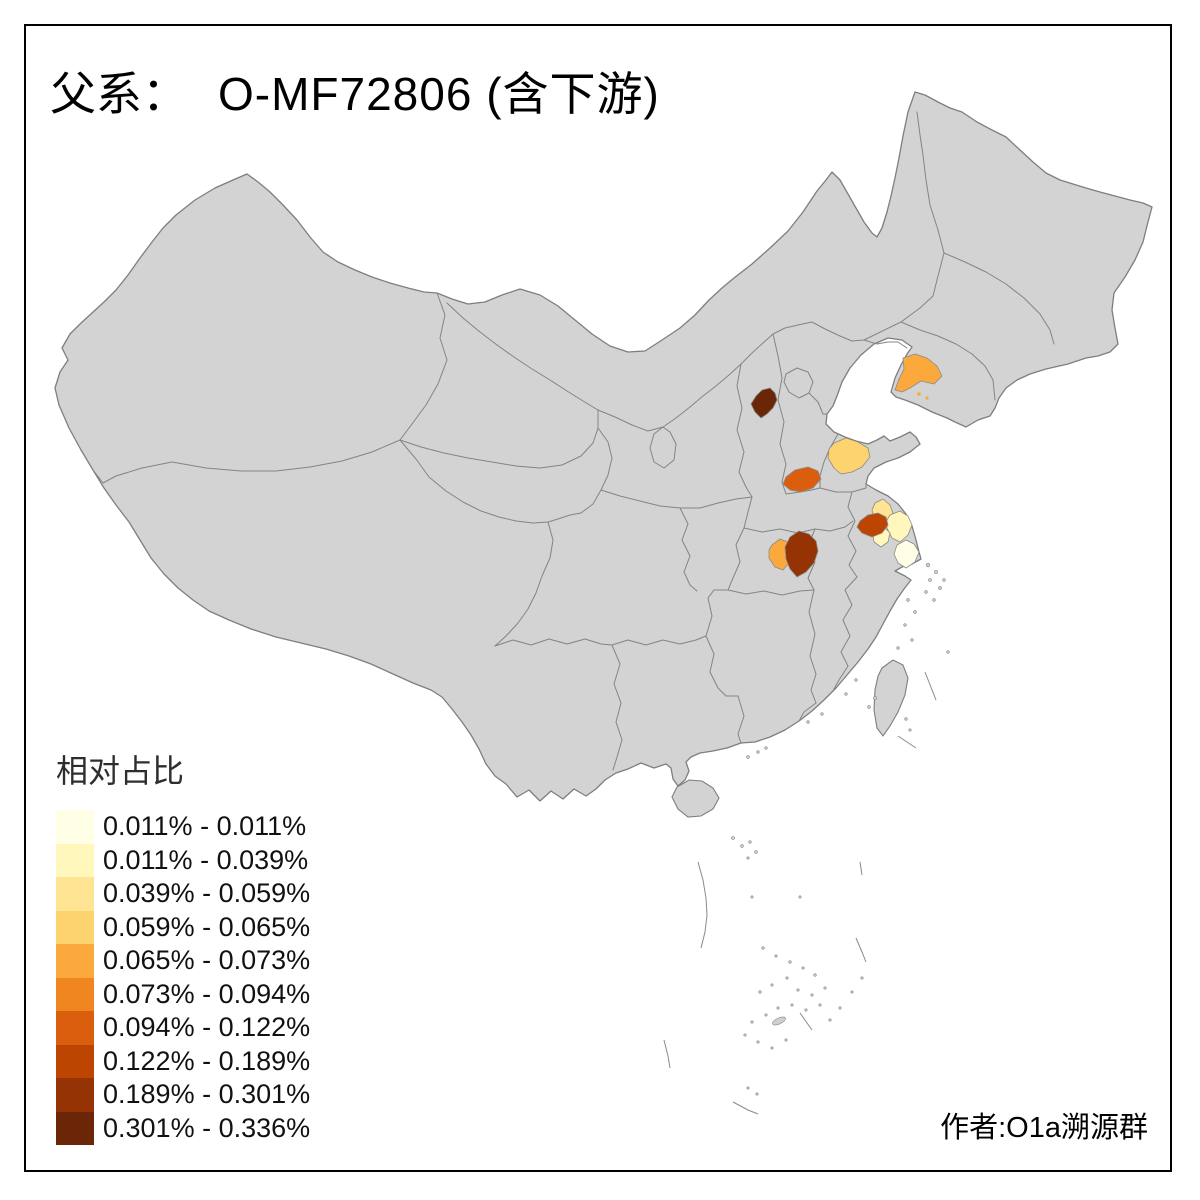 Image resolution: width=1200 pixels, height=1200 pixels. I want to click on legend-item: 0.073% - 0.094%, so click(183, 994).